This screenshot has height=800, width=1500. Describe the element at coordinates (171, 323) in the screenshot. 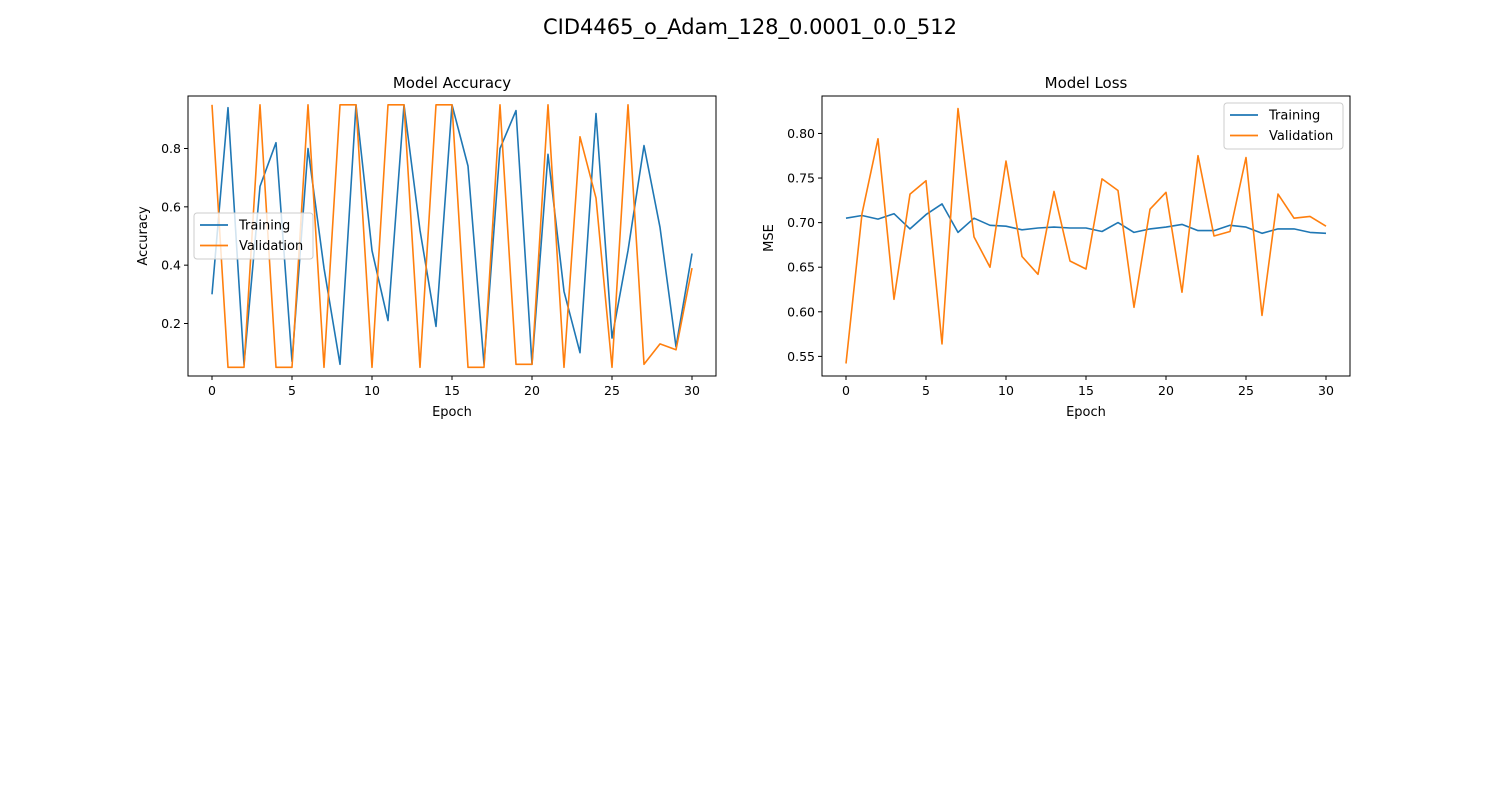

I see `accuracy-y-tick-label: 0.2` at that location.